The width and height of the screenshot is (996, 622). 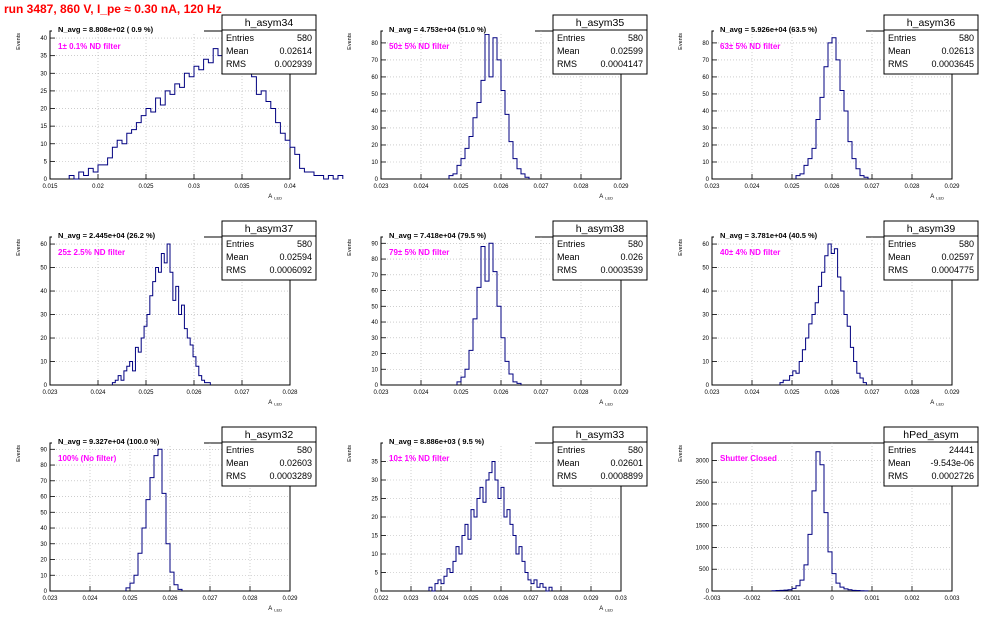 I want to click on y-tick-label: 80, so click(x=705, y=44).